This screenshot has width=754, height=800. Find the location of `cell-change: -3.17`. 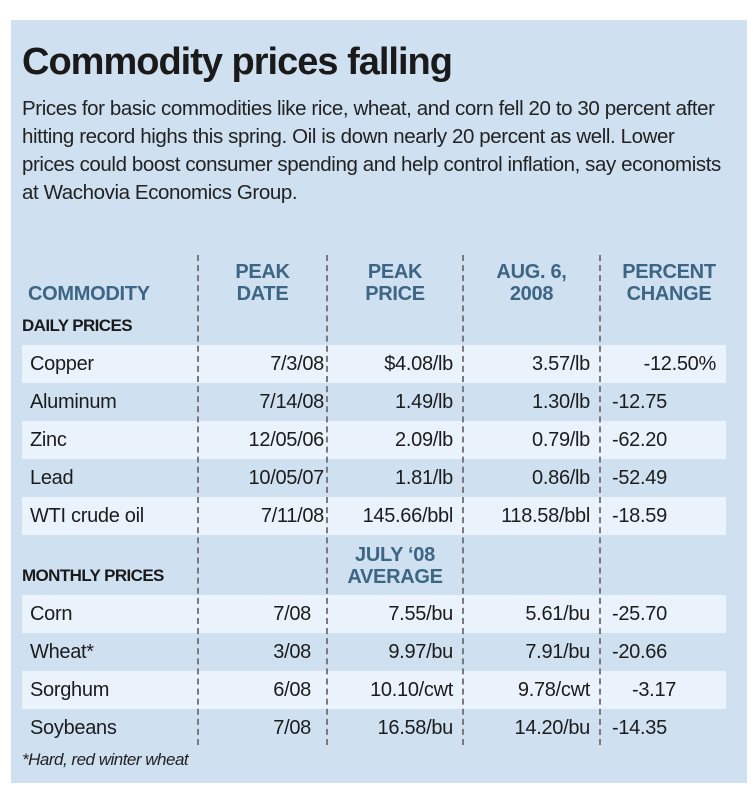

cell-change: -3.17 is located at coordinates (654, 690).